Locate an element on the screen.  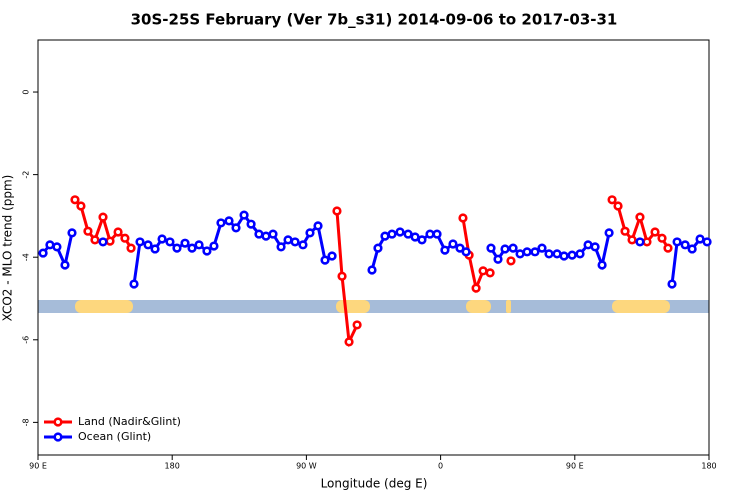
x-axis-label: Longitude (deg E) is located at coordinates (374, 484).